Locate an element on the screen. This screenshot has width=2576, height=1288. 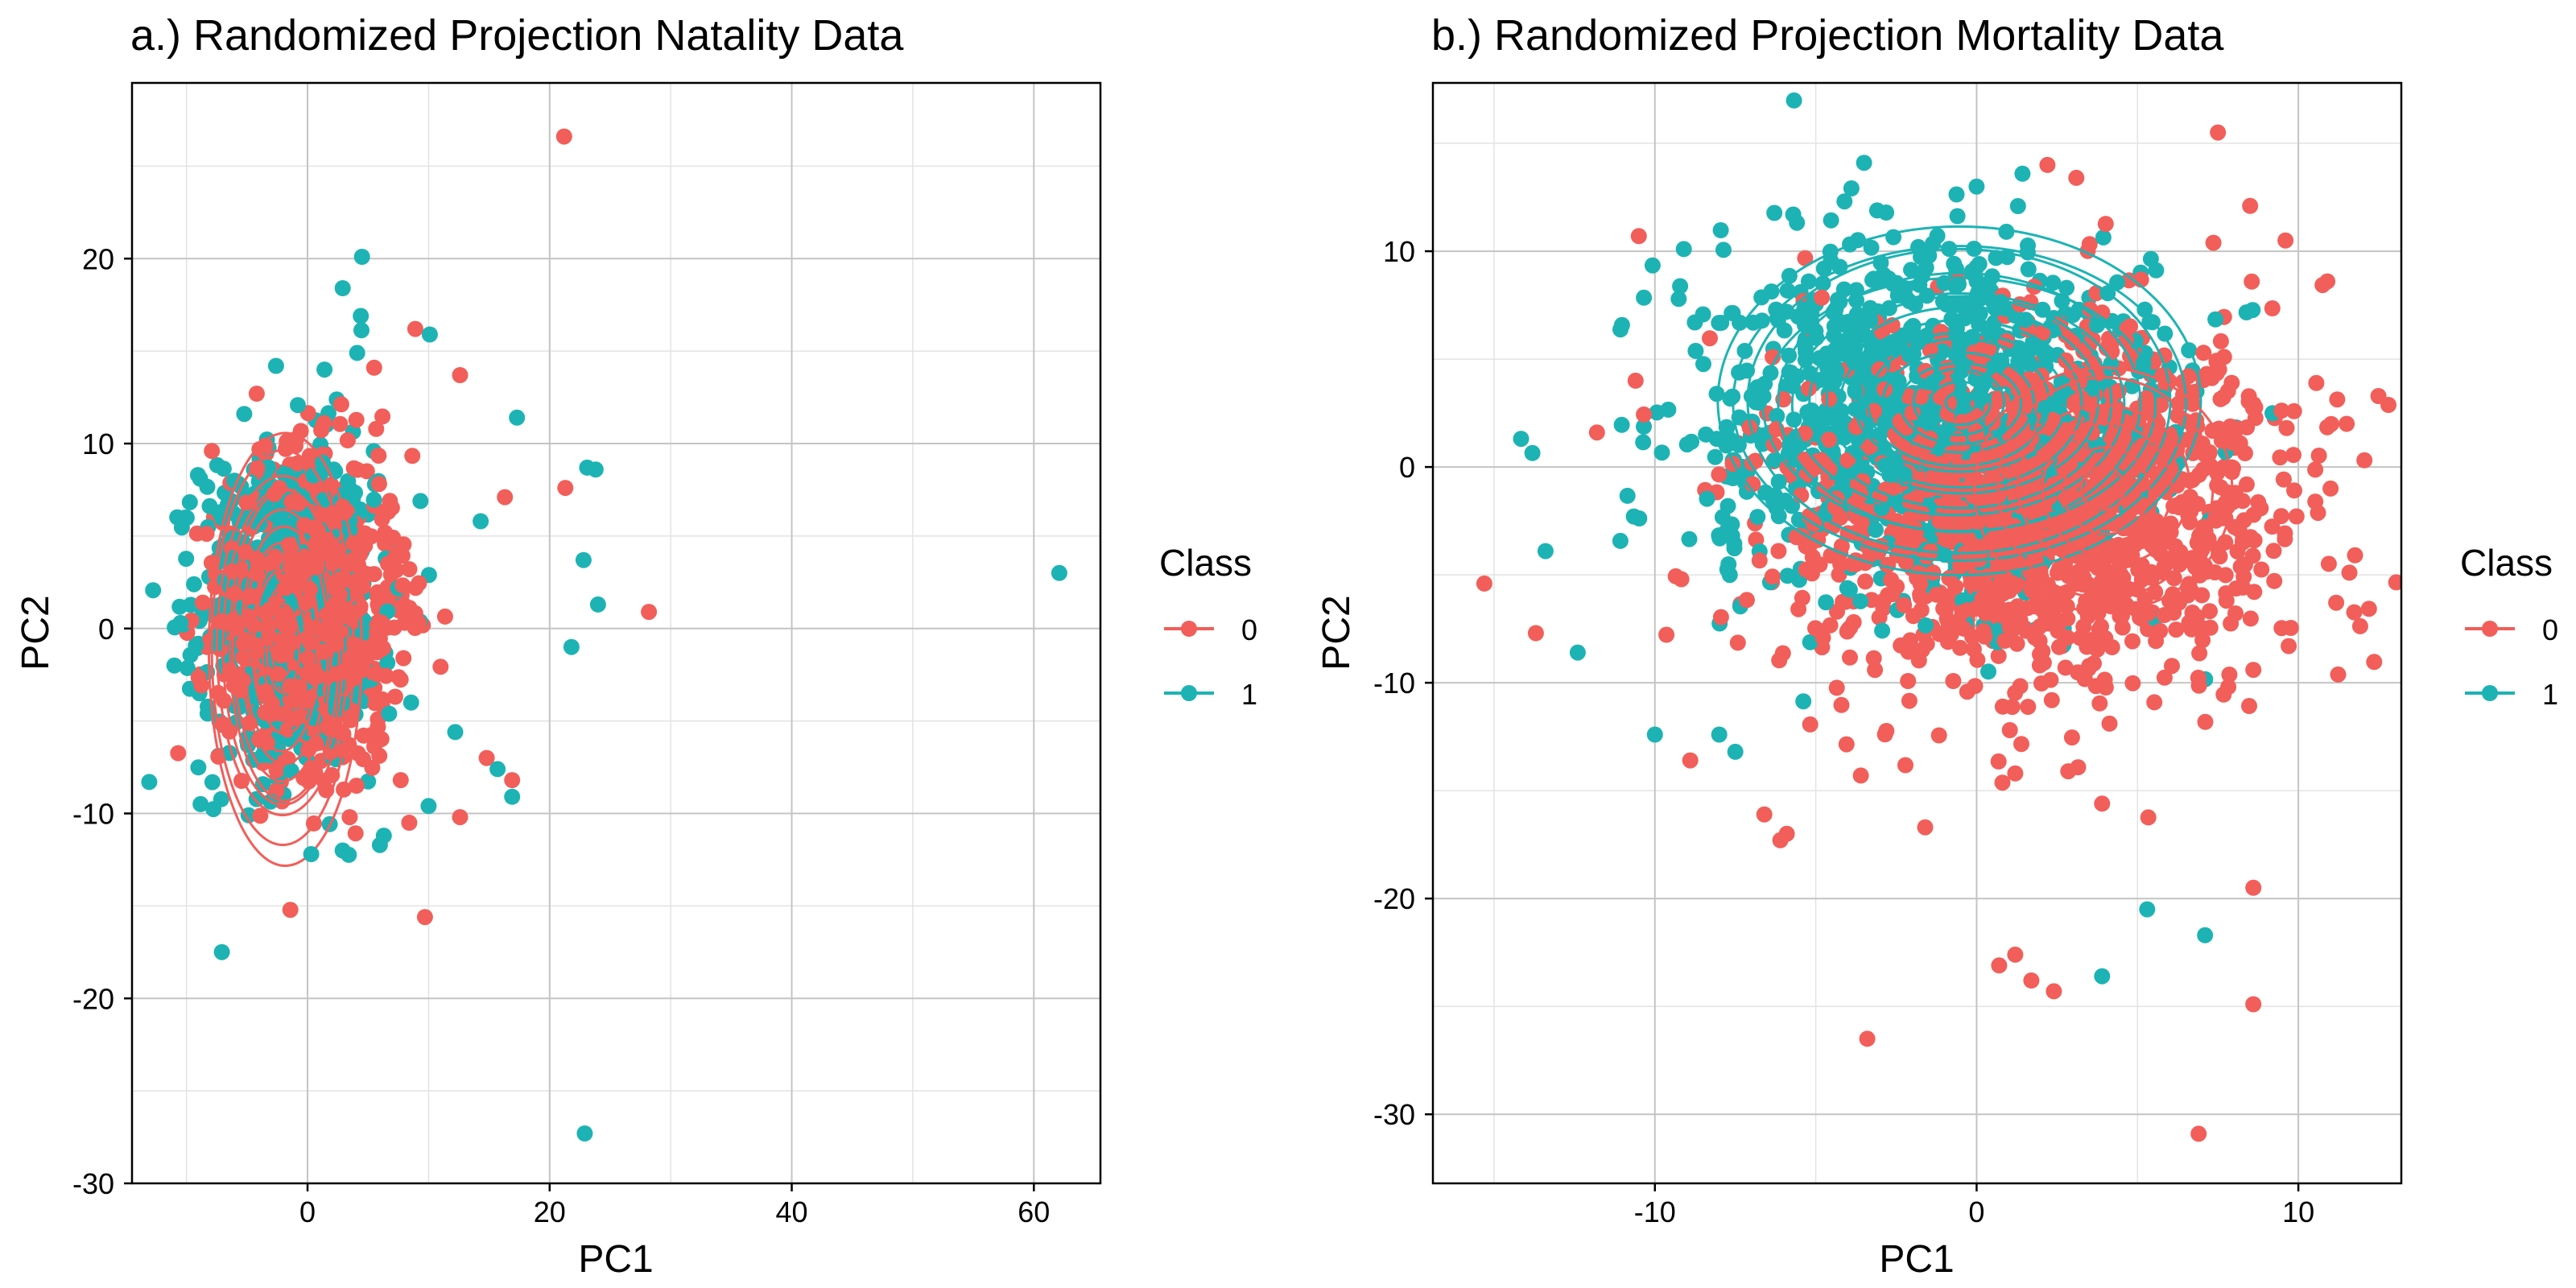
panel-a-x-tick-label: 0 is located at coordinates (307, 1211).